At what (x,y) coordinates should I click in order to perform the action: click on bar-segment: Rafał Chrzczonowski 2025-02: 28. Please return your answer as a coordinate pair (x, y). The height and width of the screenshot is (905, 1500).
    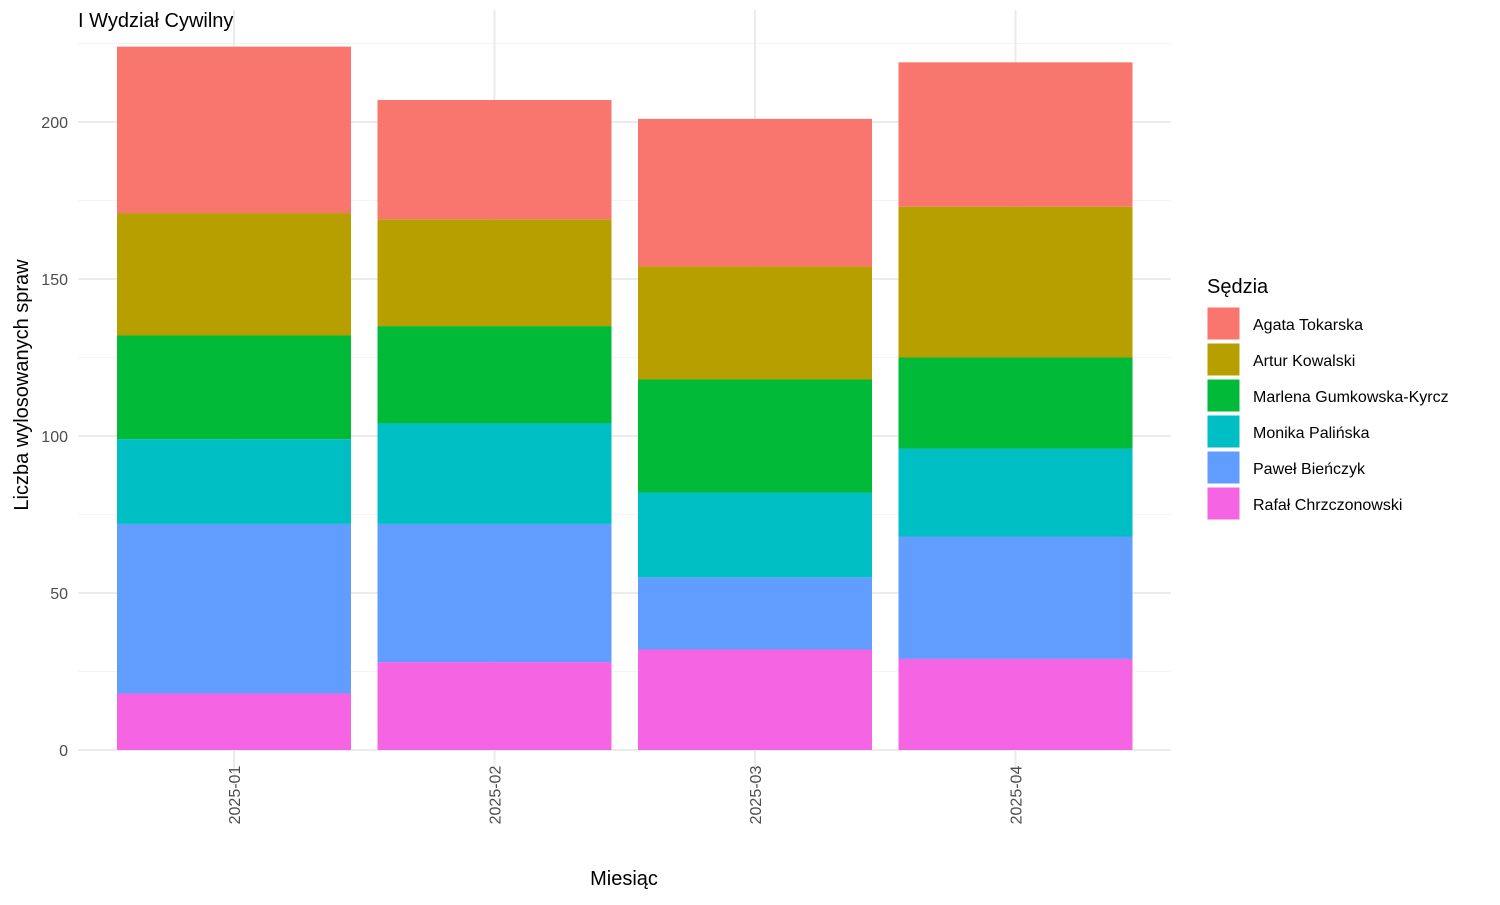
    Looking at the image, I should click on (494, 706).